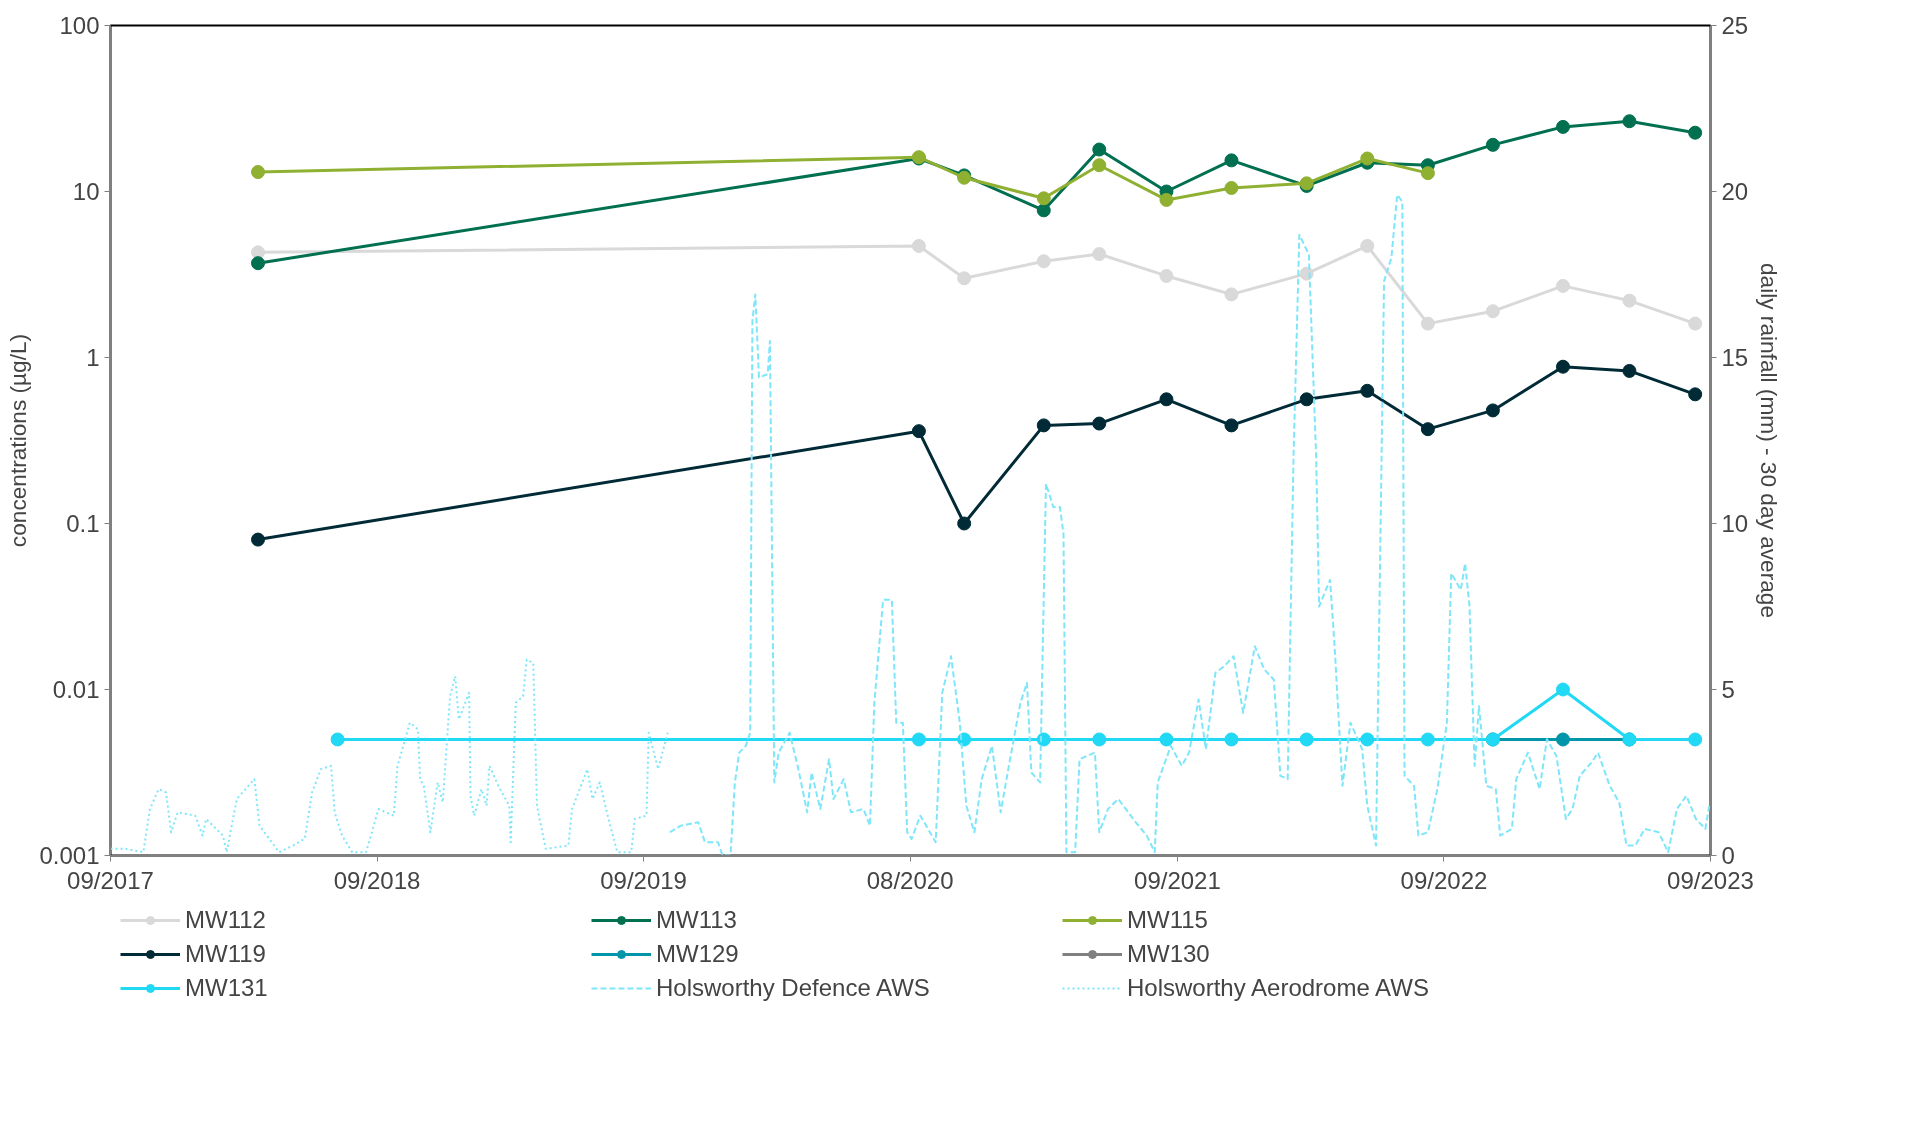 The height and width of the screenshot is (1129, 1910). I want to click on y2-tick-label: 20, so click(1735, 191).